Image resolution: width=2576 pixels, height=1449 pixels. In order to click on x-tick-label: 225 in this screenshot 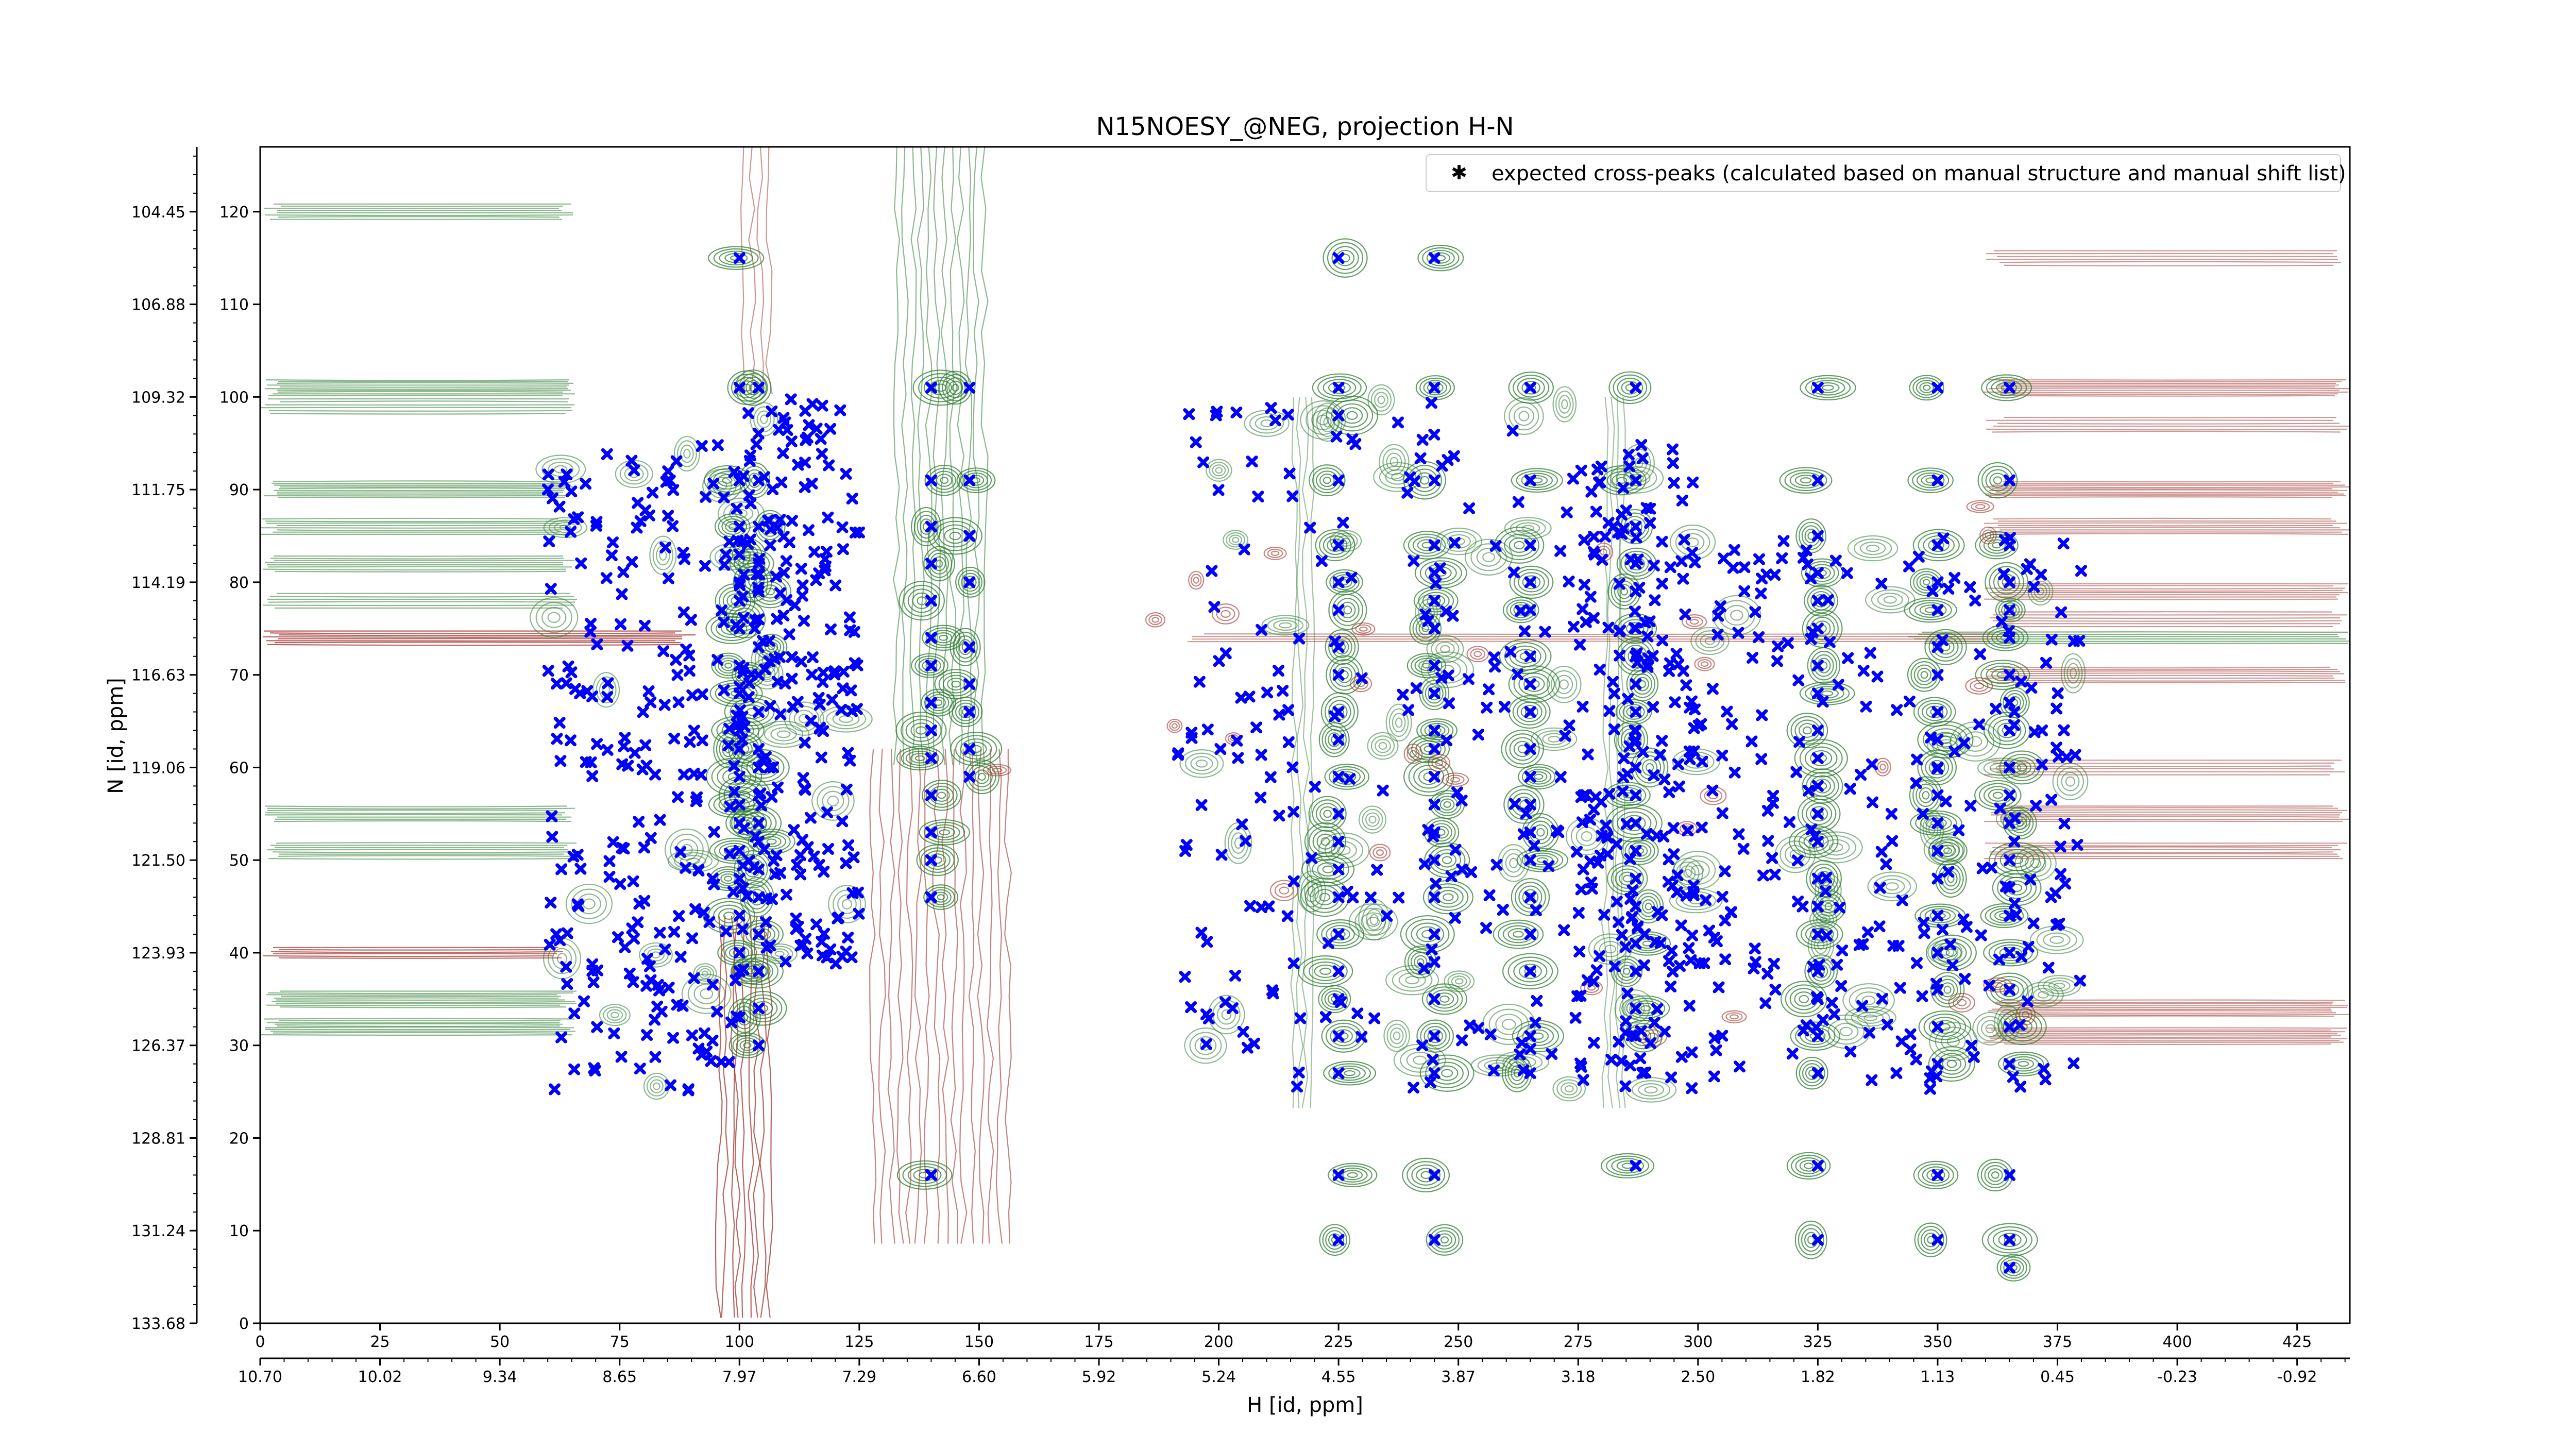, I will do `click(1338, 1342)`.